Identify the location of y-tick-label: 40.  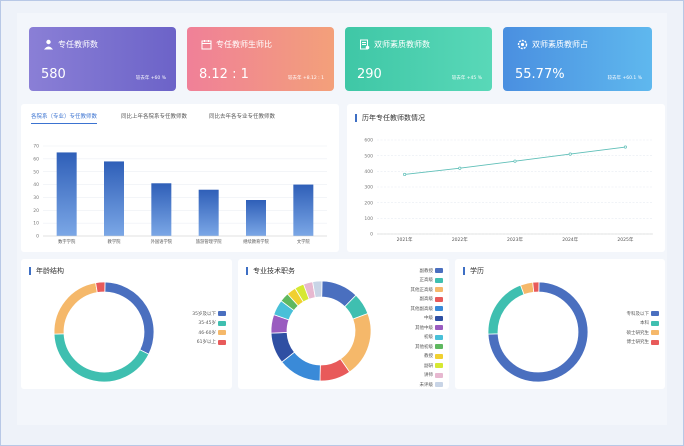
(36, 185).